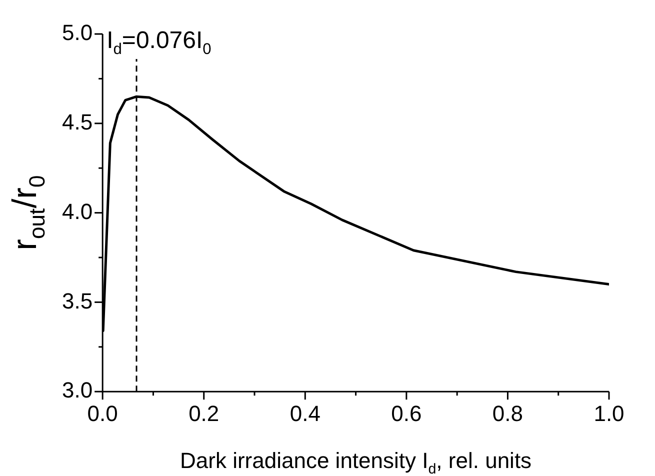 Image resolution: width=655 pixels, height=476 pixels. What do you see at coordinates (305, 413) in the screenshot?
I see `x-tick-label: 0.4` at bounding box center [305, 413].